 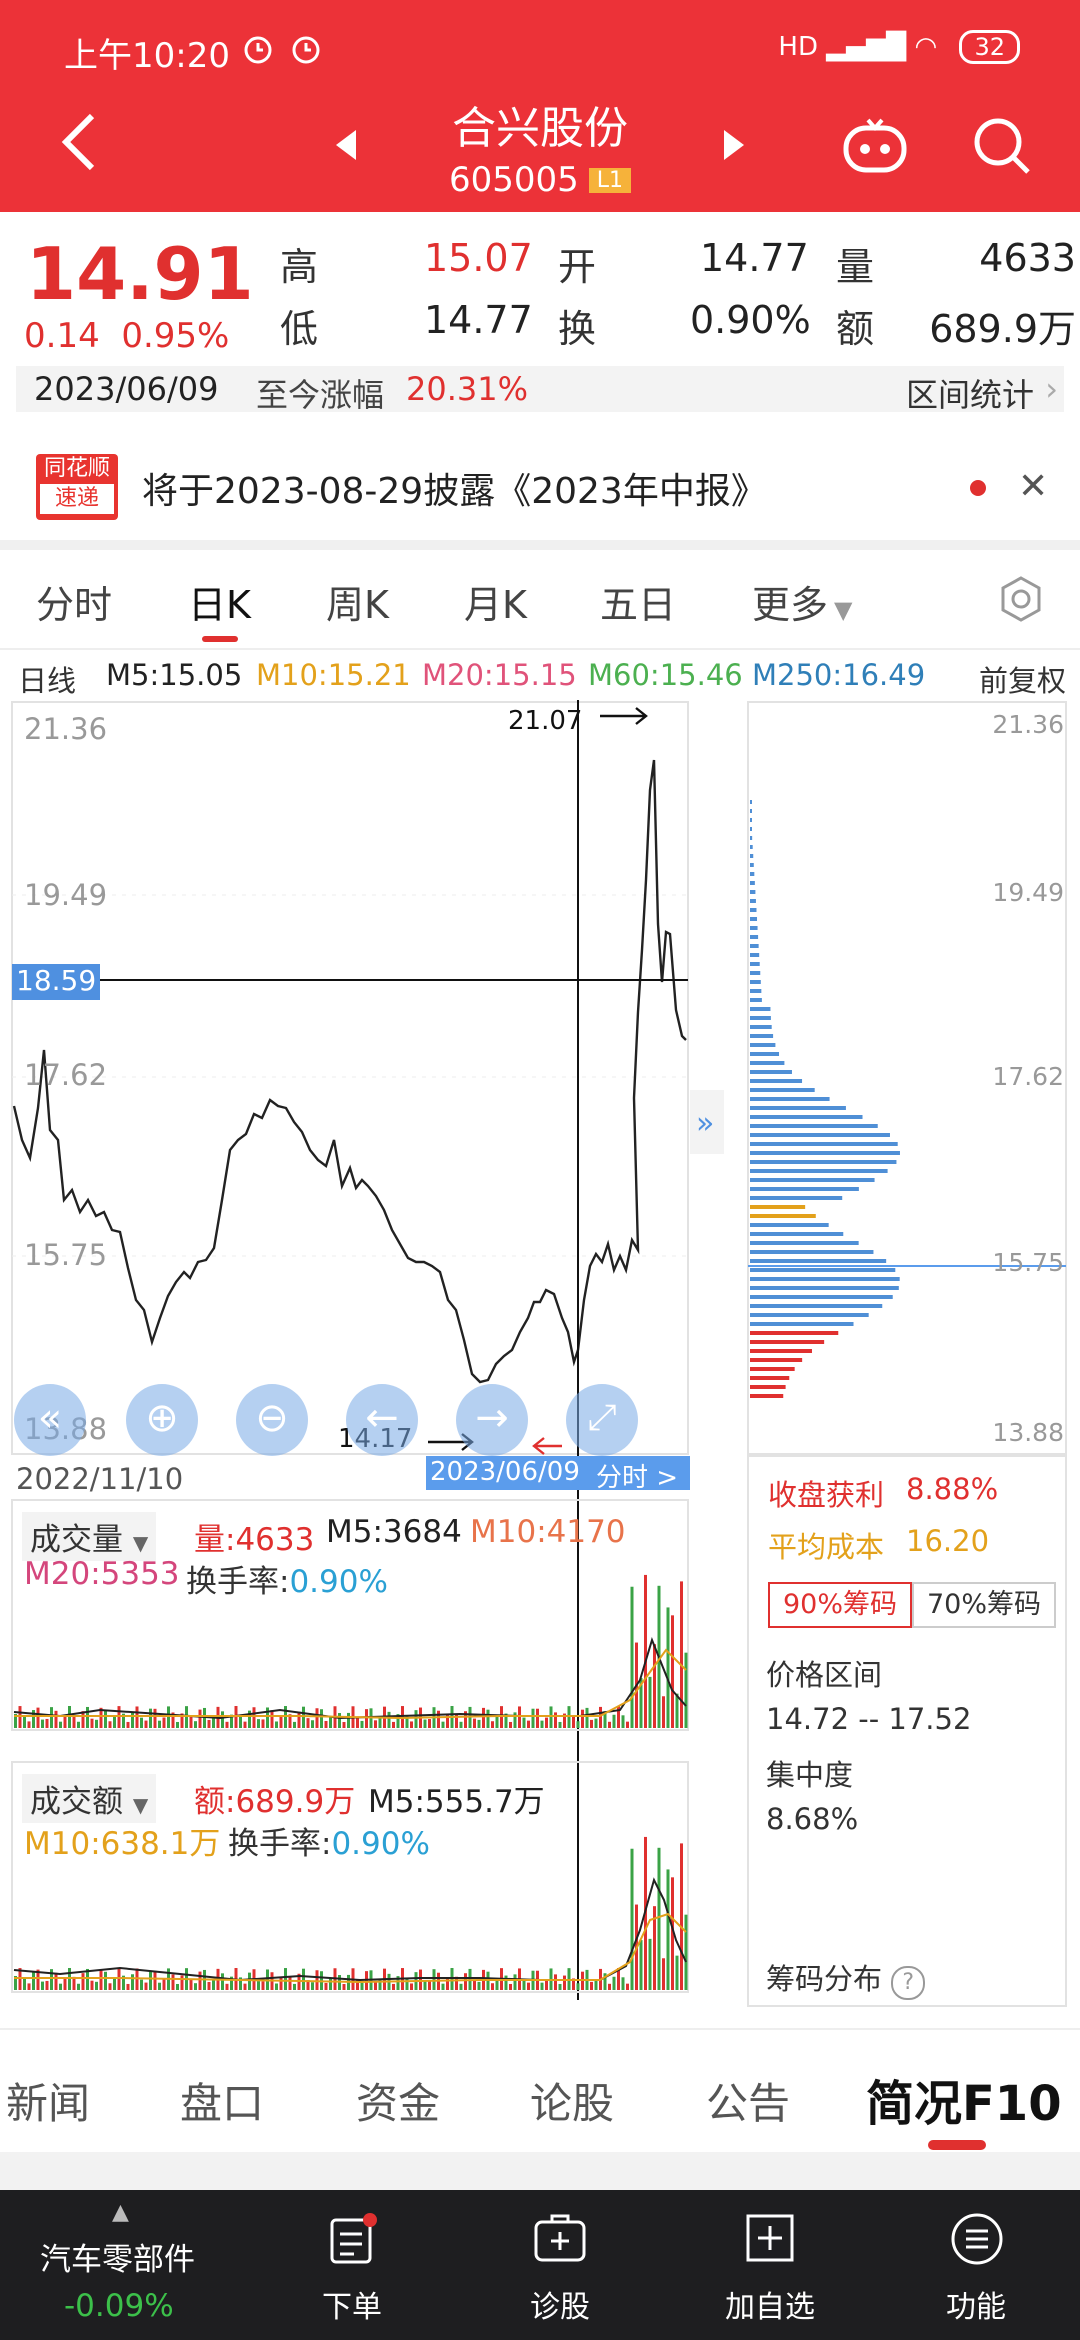 I want to click on high-label: 高, so click(x=299, y=267).